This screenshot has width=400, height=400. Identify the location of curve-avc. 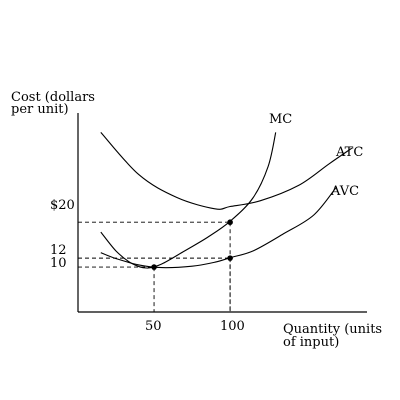
(219, 227).